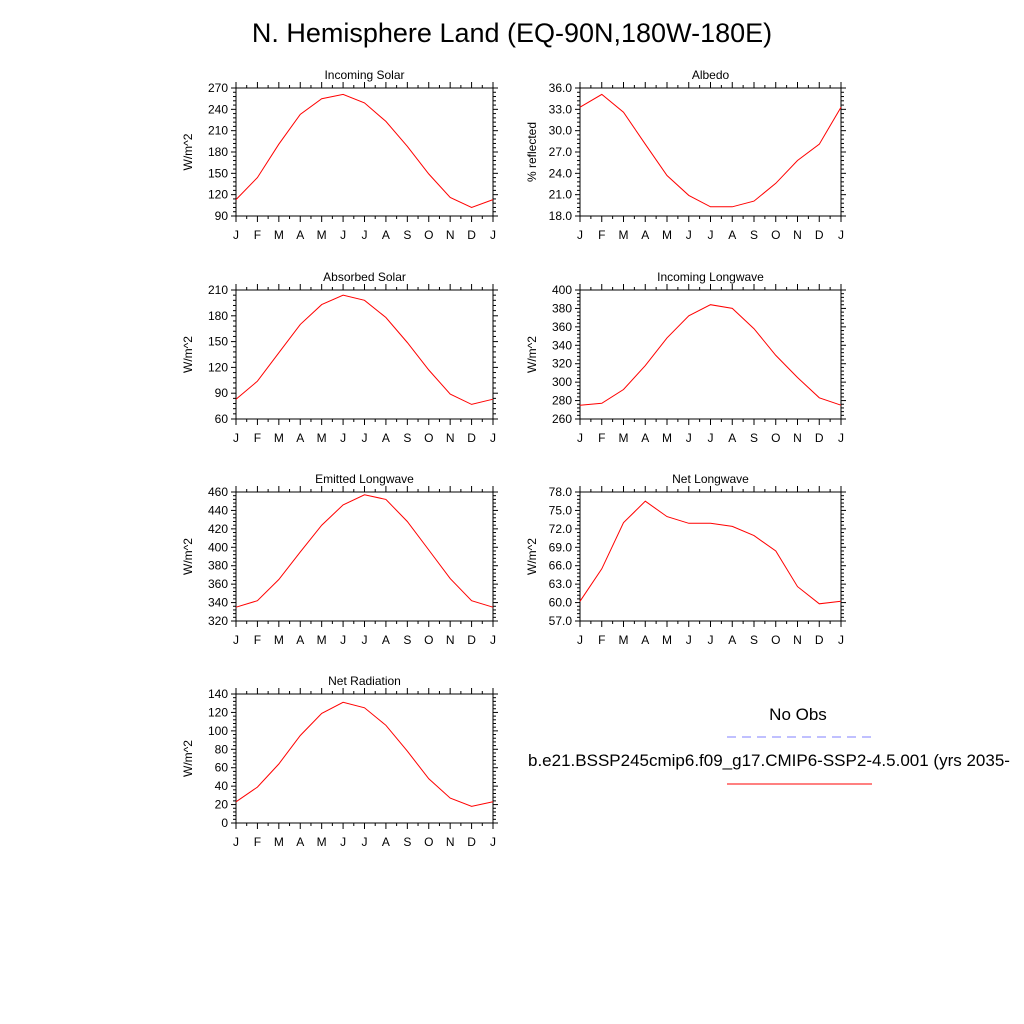 The height and width of the screenshot is (1024, 1024). What do you see at coordinates (218, 88) in the screenshot?
I see `y-tick-label: 270` at bounding box center [218, 88].